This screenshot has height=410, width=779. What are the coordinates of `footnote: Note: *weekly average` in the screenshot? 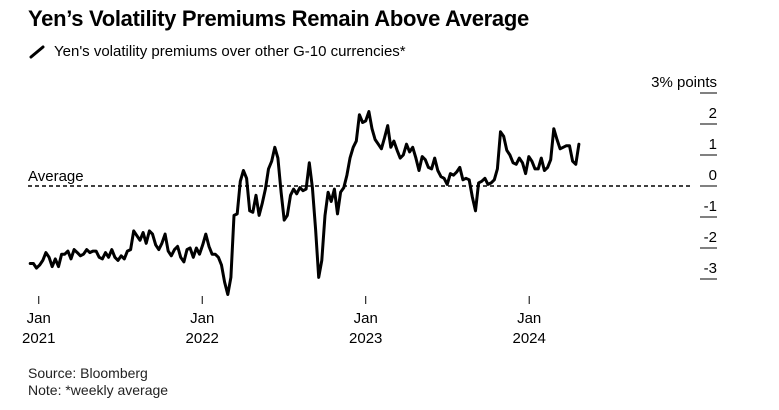 It's located at (98, 390).